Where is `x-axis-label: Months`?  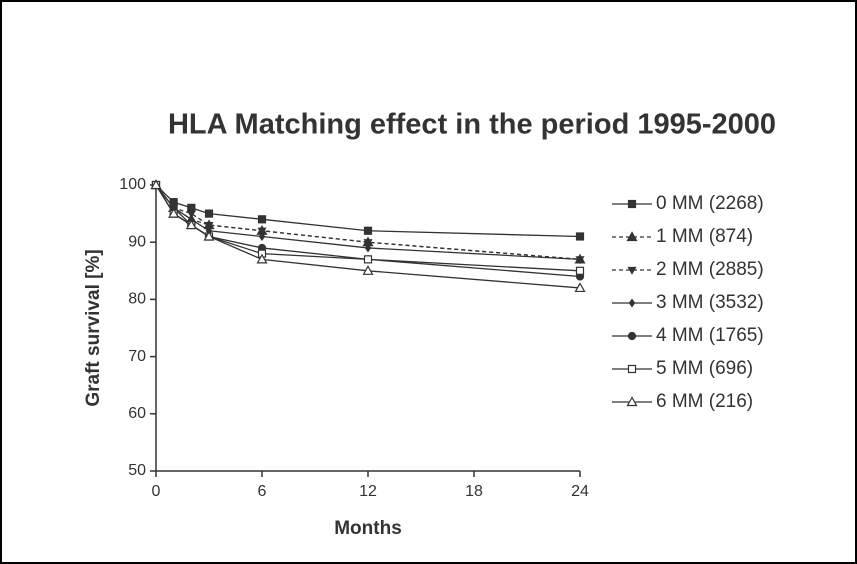 x-axis-label: Months is located at coordinates (368, 528).